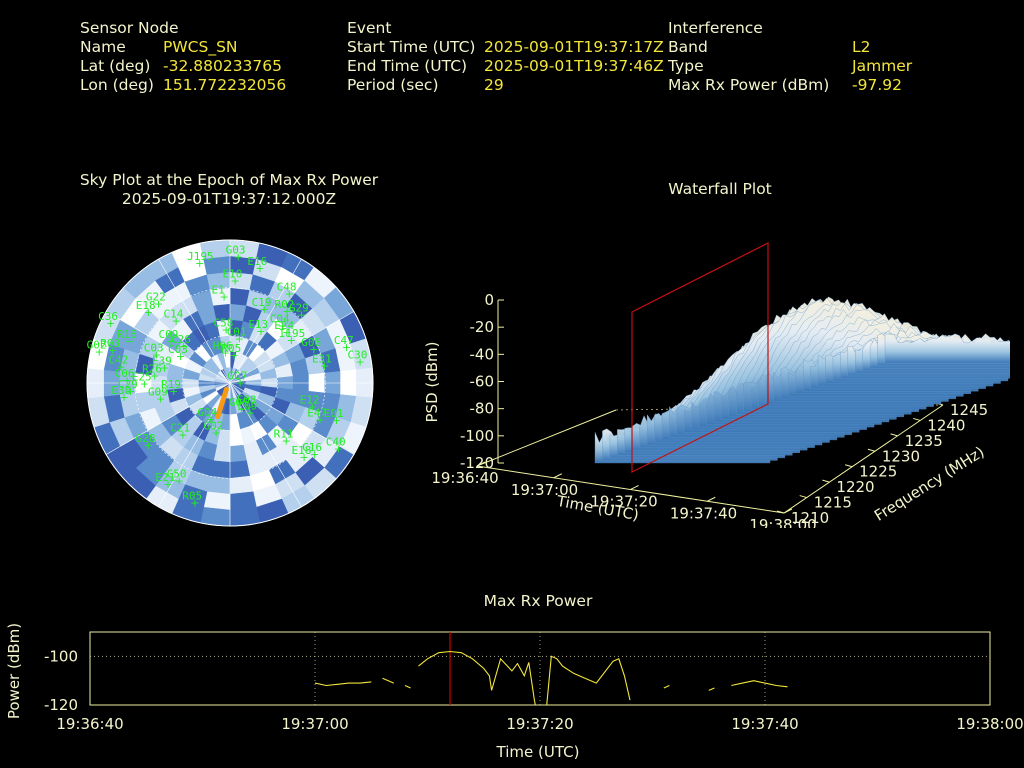 The width and height of the screenshot is (1024, 768). Describe the element at coordinates (855, 487) in the screenshot. I see `freq-tick-label: 1220` at that location.